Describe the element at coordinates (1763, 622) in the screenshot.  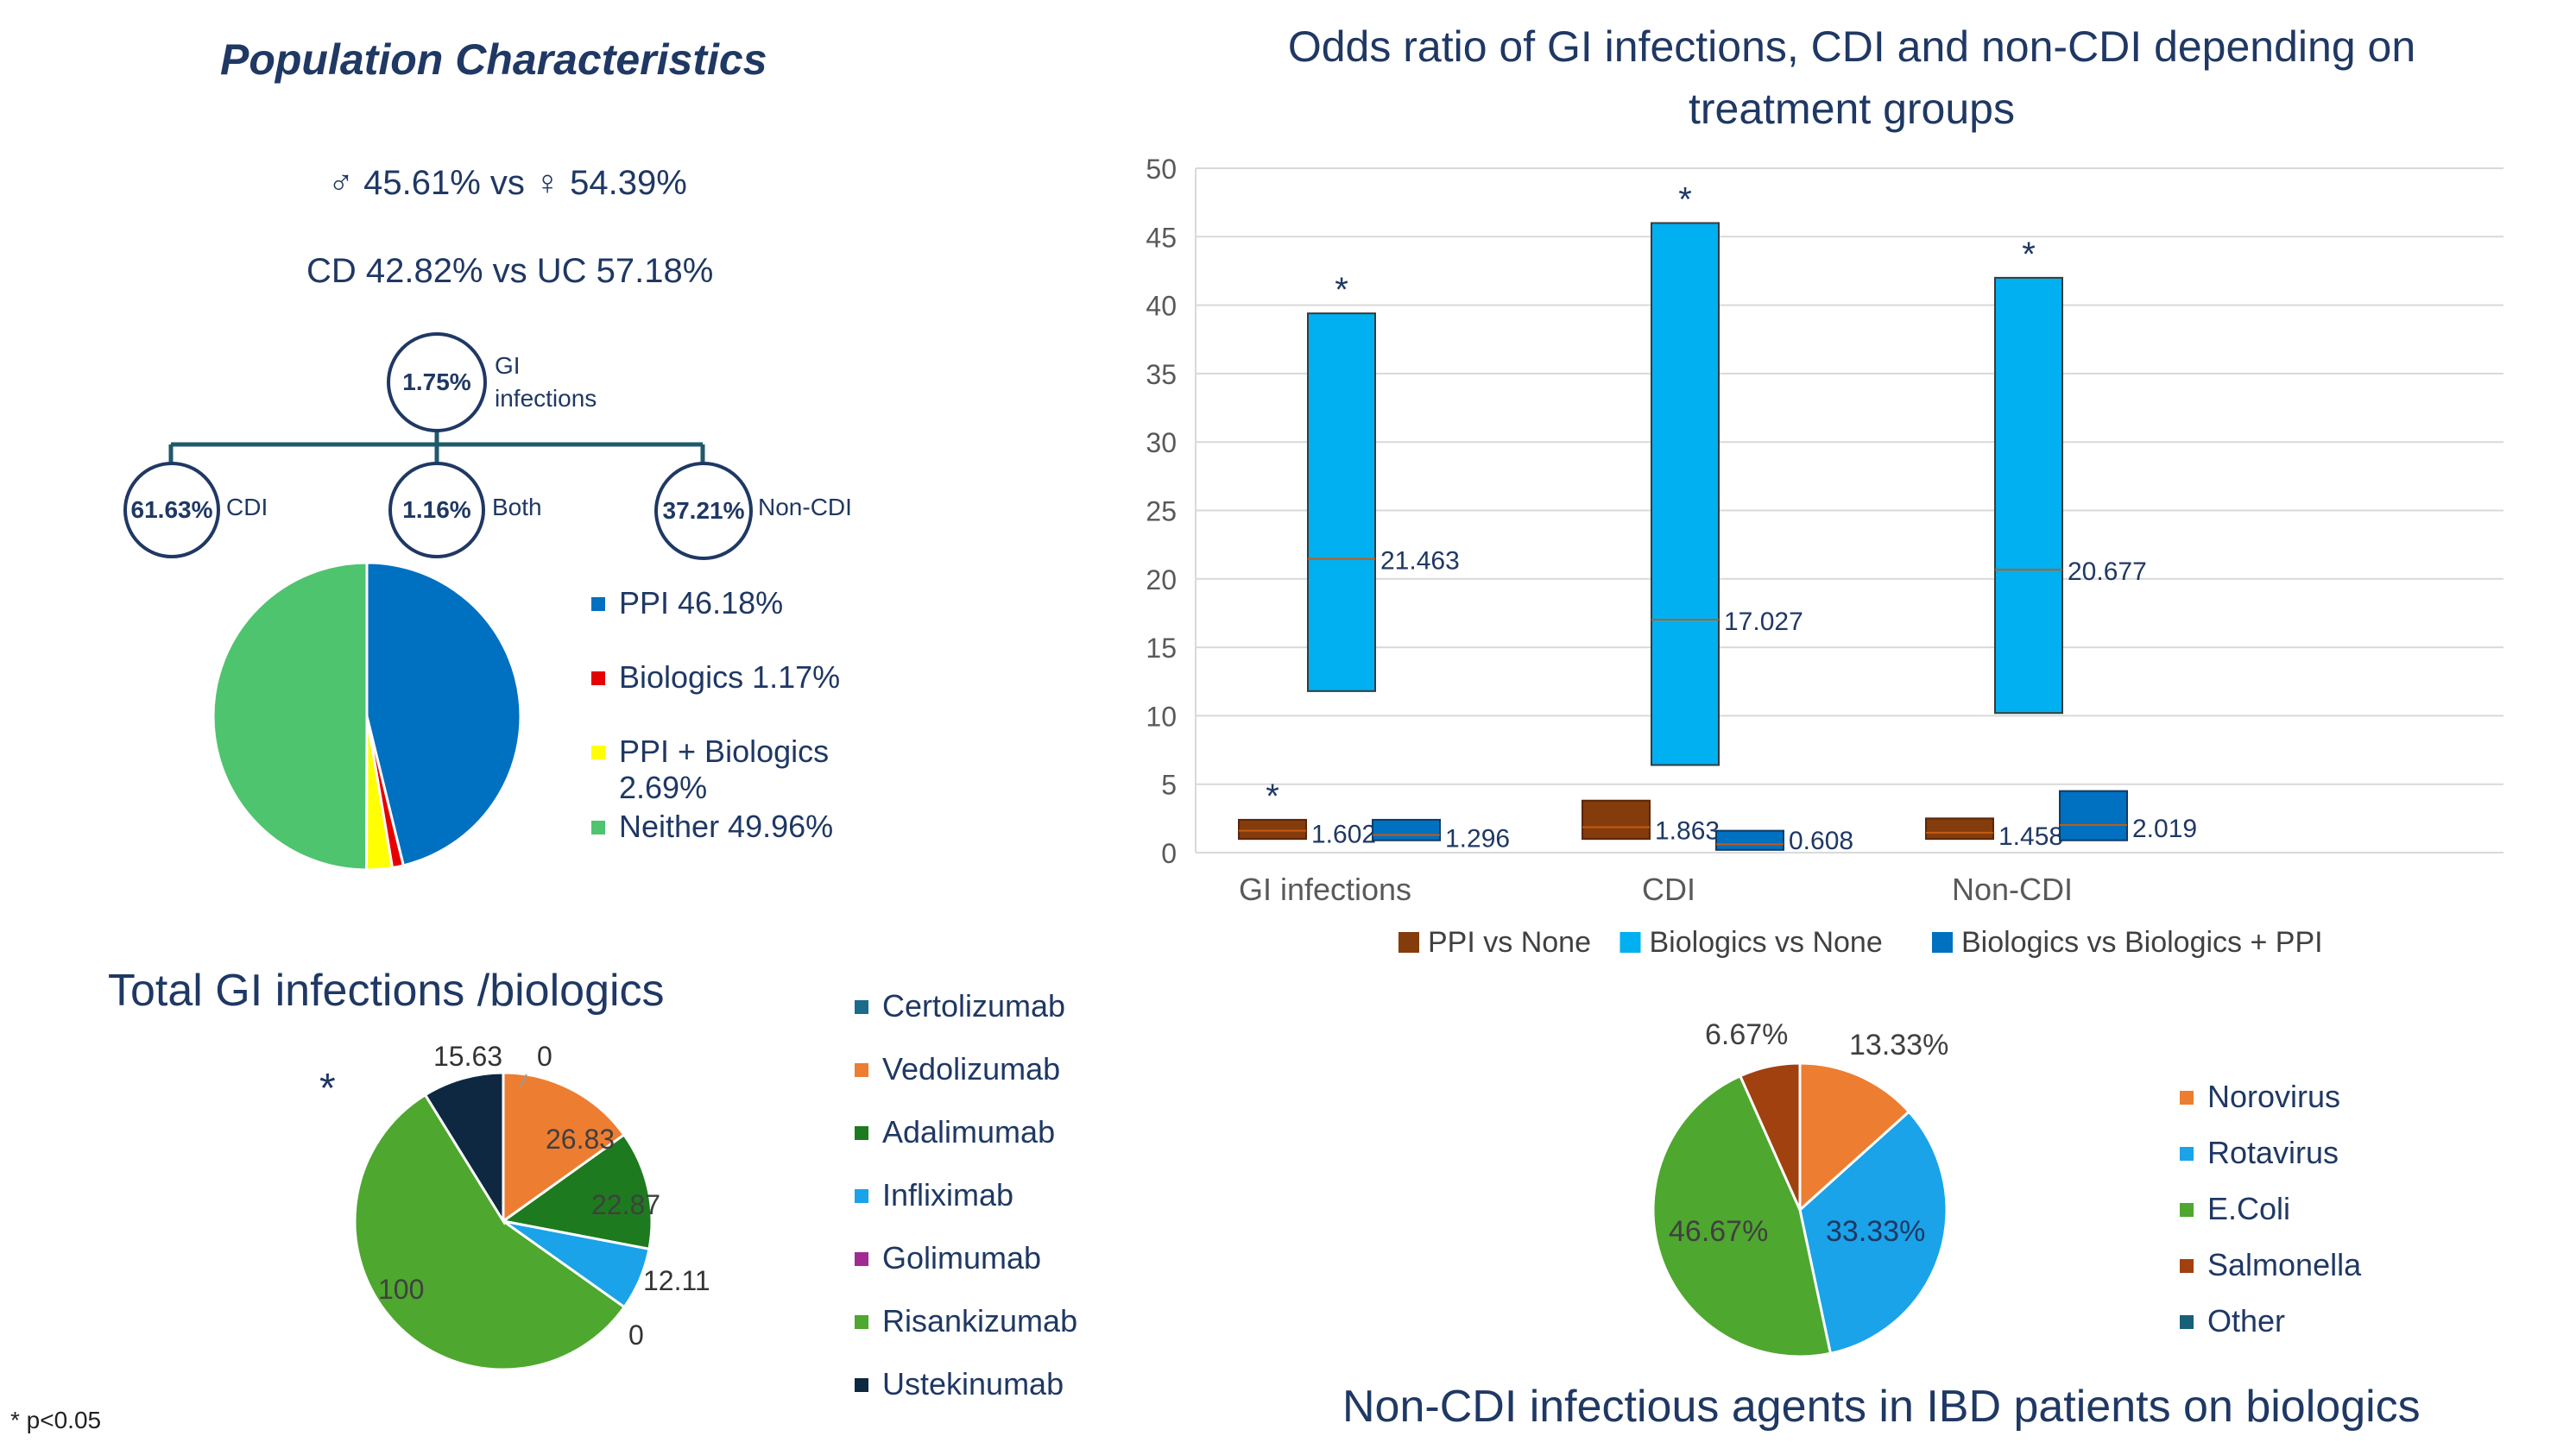
I see `box-value-label: 17.027` at that location.